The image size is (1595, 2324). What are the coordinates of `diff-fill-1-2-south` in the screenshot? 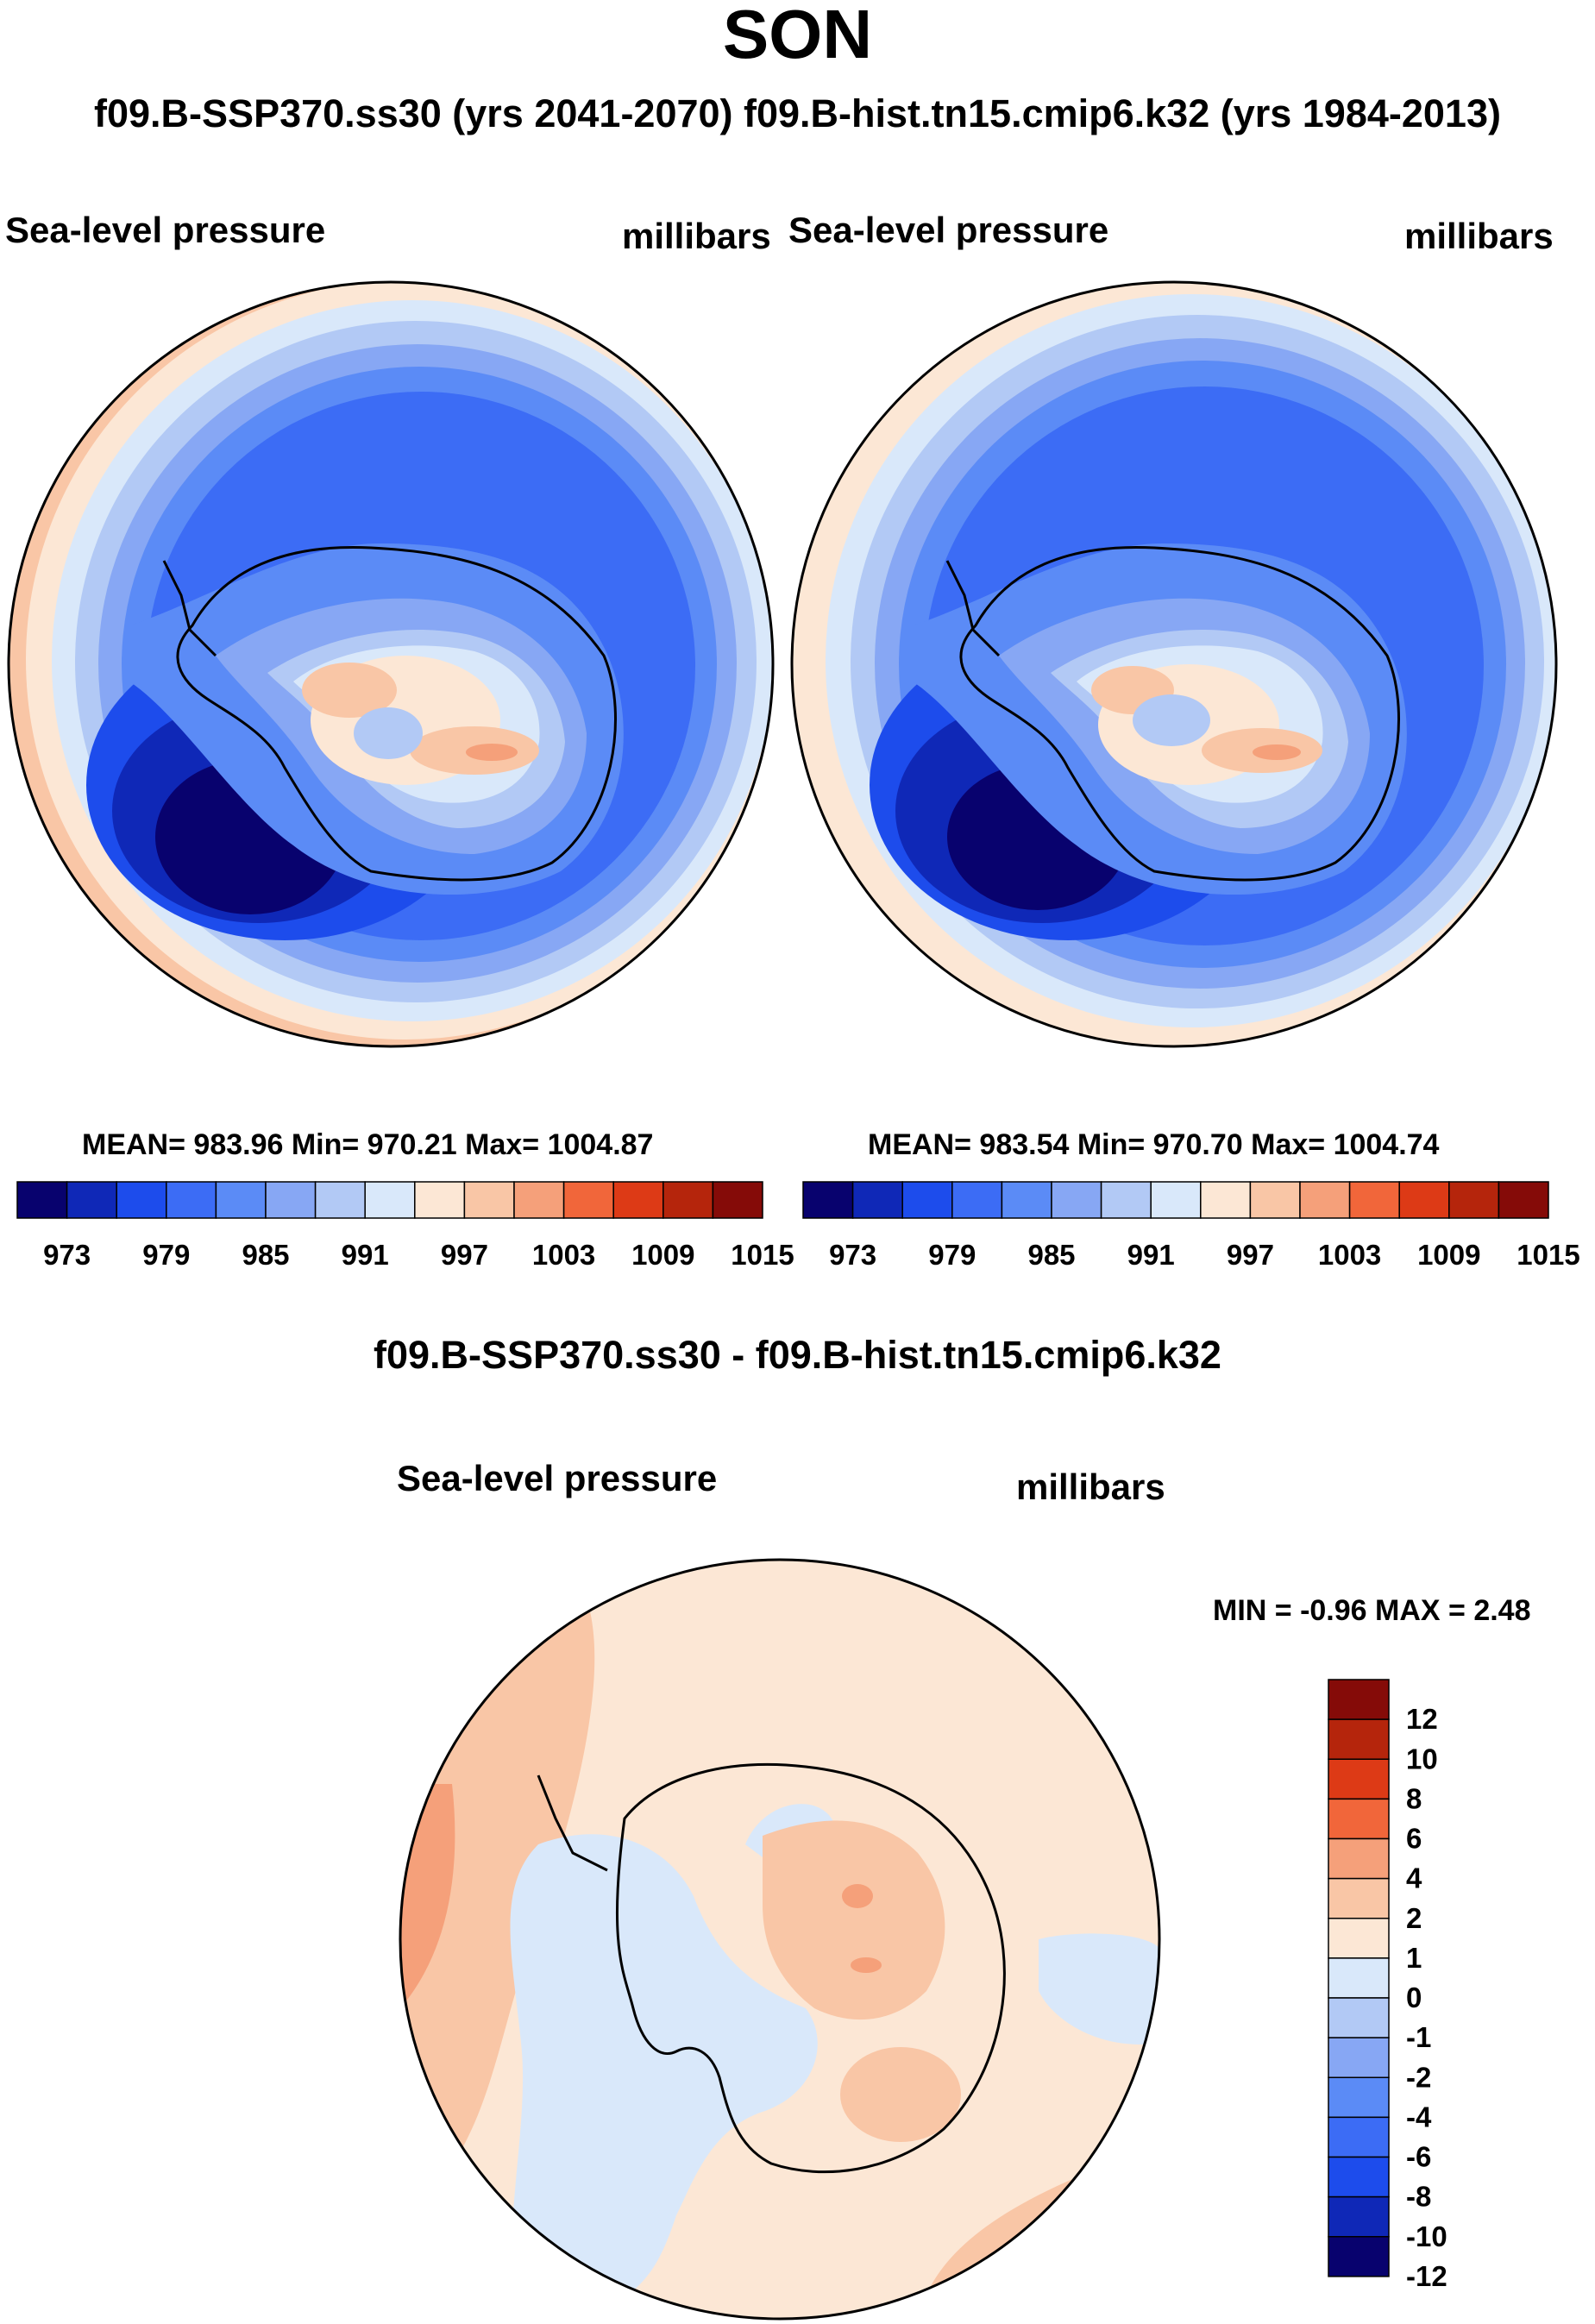 It's located at (900, 2094).